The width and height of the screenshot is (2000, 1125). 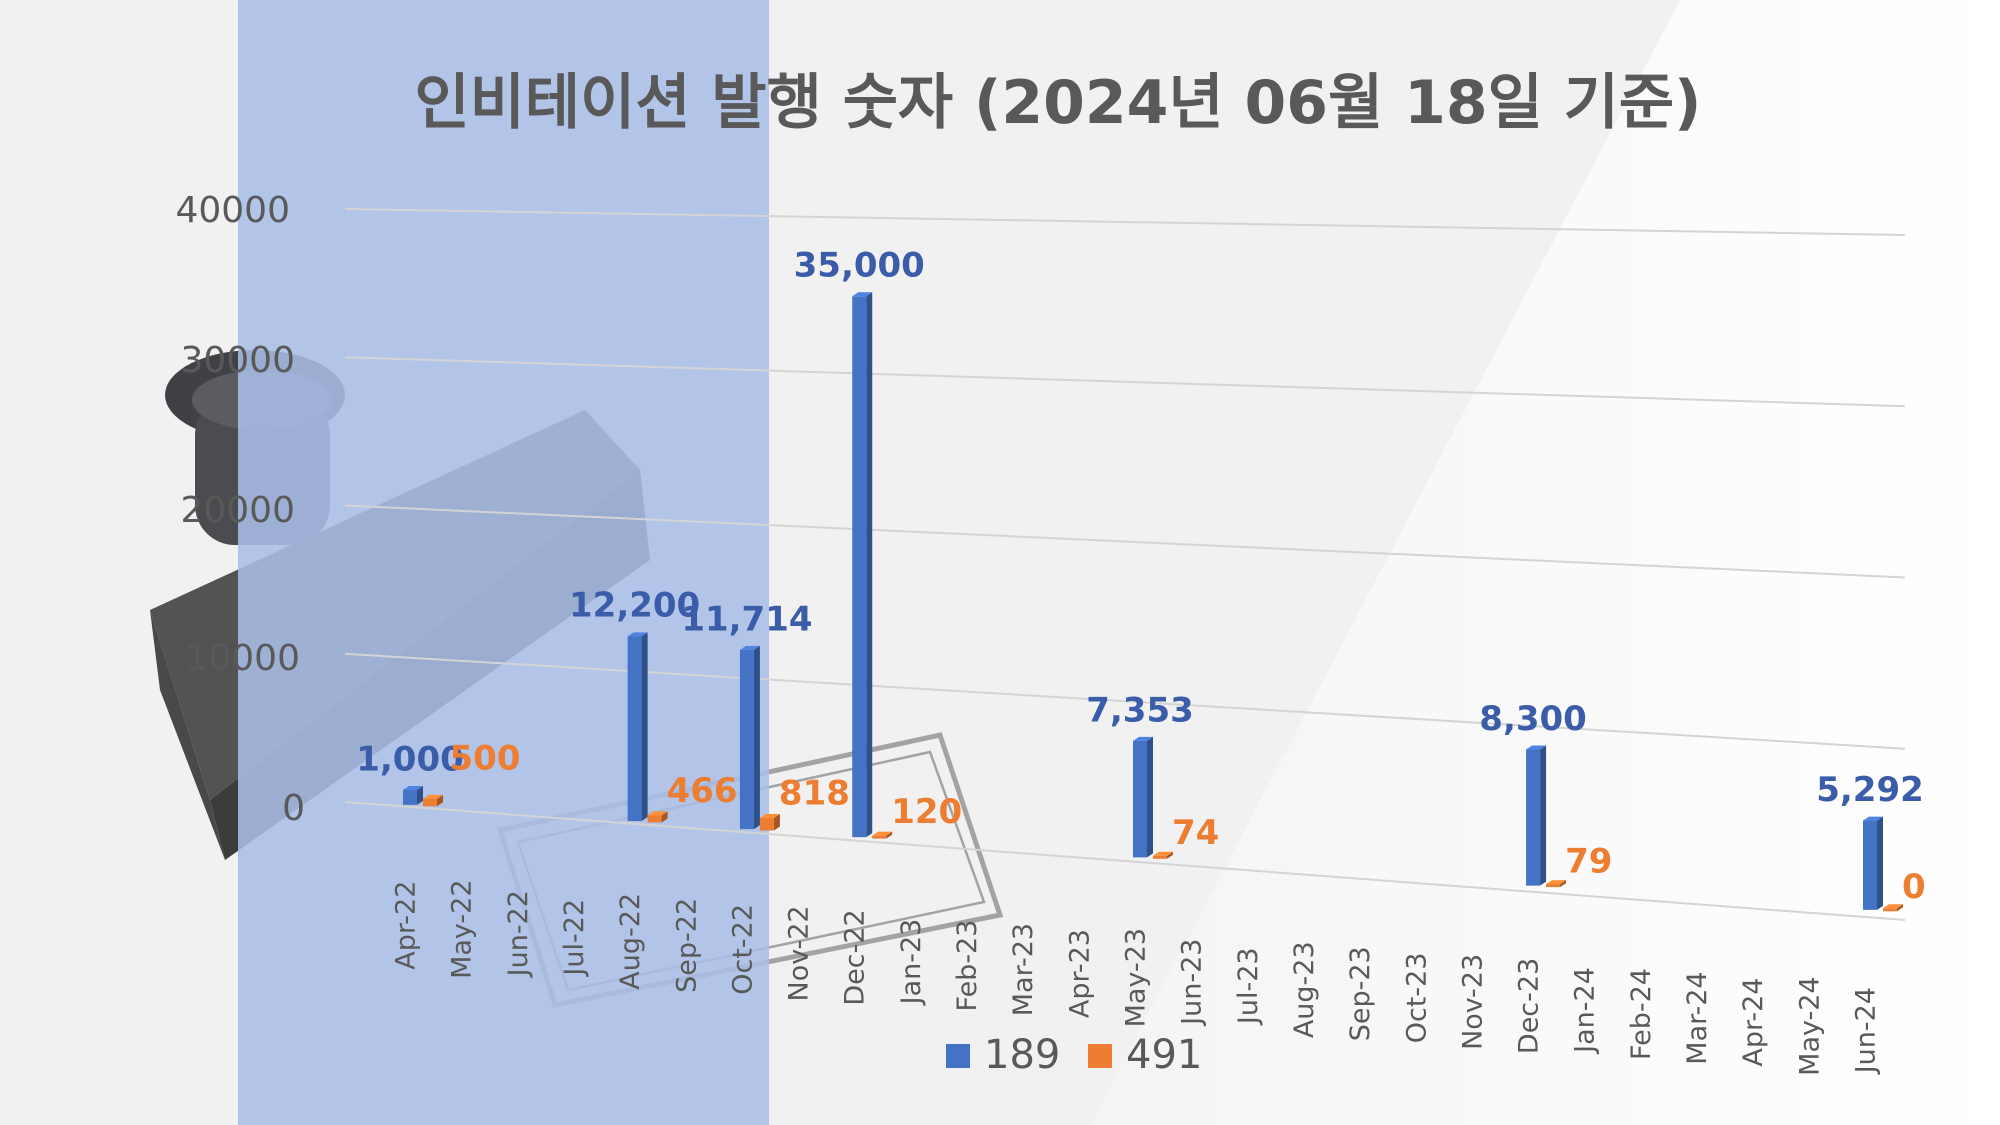 I want to click on data-label-491: 74, so click(x=1195, y=833).